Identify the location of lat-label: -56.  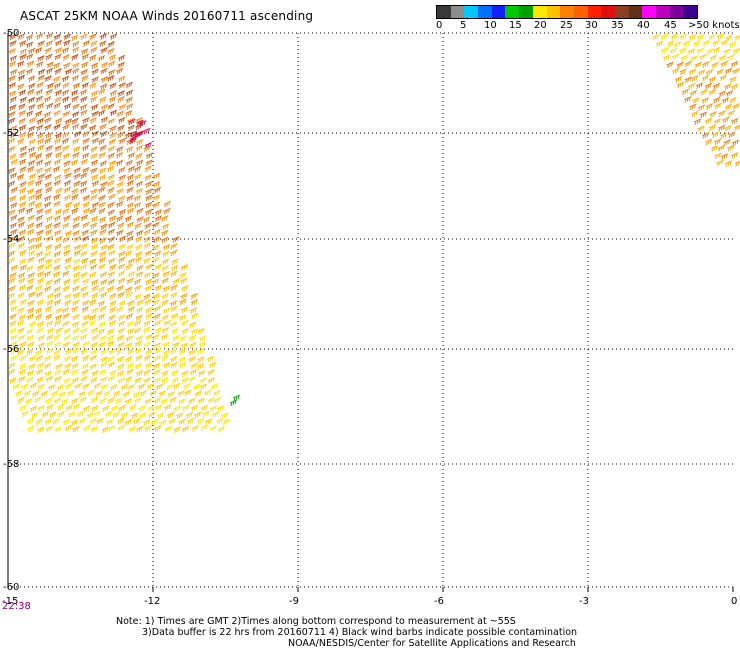
(11, 349).